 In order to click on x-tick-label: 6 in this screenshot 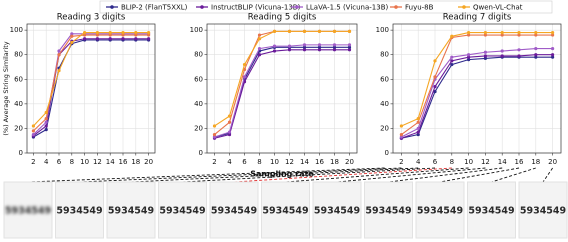, I will do `click(244, 162)`.